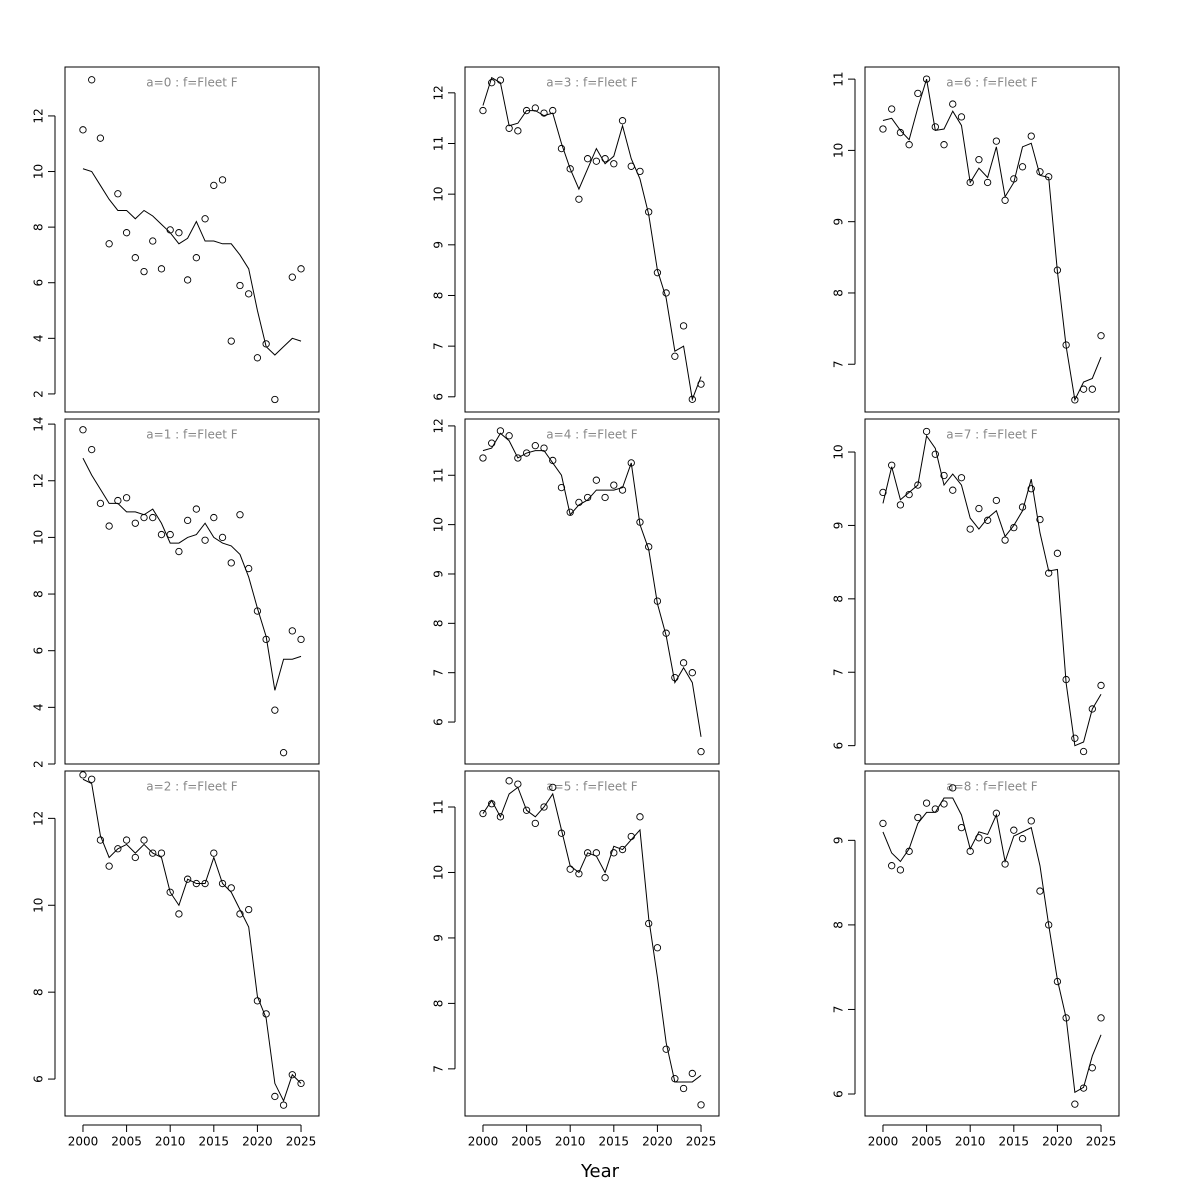 This screenshot has height=1200, width=1200. Describe the element at coordinates (992, 787) in the screenshot. I see `panel-title: a=8 : f=Fleet F` at that location.